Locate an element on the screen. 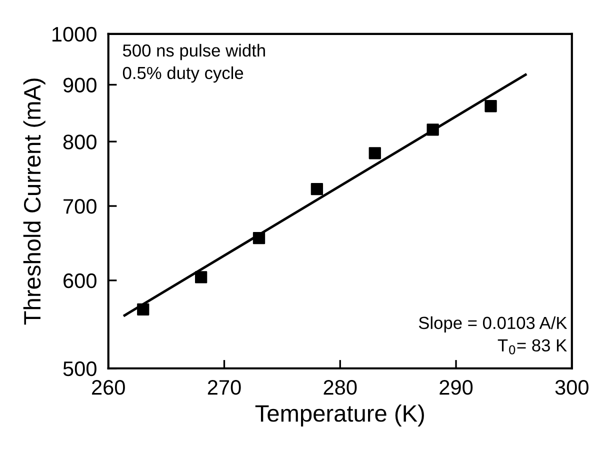 The width and height of the screenshot is (602, 452). x-tick-label: 280 is located at coordinates (340, 387).